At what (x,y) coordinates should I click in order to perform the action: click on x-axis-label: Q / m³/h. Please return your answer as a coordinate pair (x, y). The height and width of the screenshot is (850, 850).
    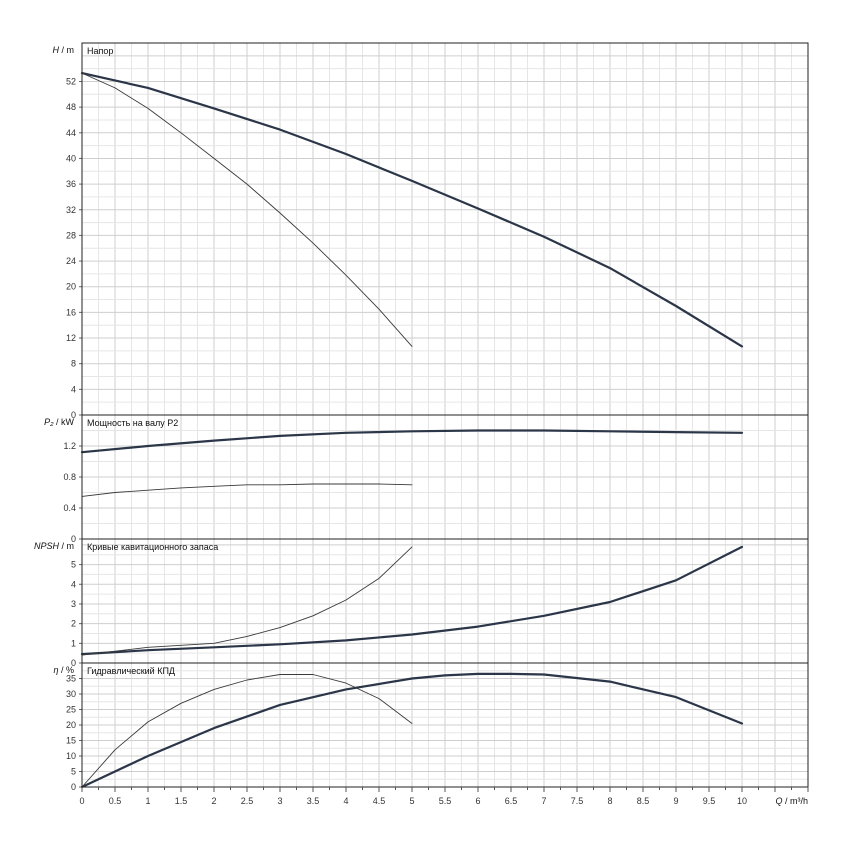
    Looking at the image, I should click on (791, 801).